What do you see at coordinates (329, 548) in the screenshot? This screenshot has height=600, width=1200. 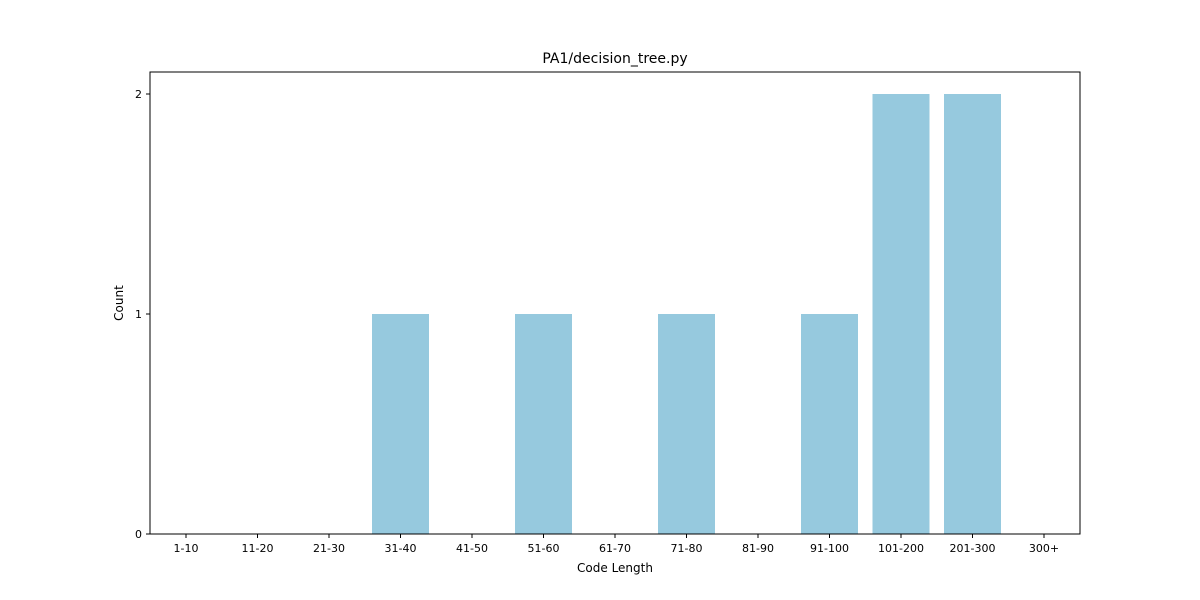 I see `x-tick-label: 21-30` at bounding box center [329, 548].